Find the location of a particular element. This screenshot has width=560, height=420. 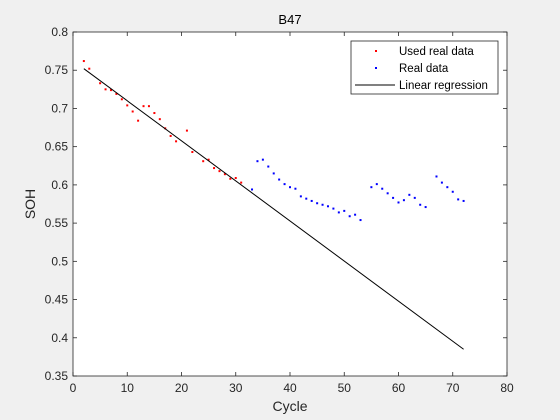

x-tick-label: 40 is located at coordinates (290, 388).